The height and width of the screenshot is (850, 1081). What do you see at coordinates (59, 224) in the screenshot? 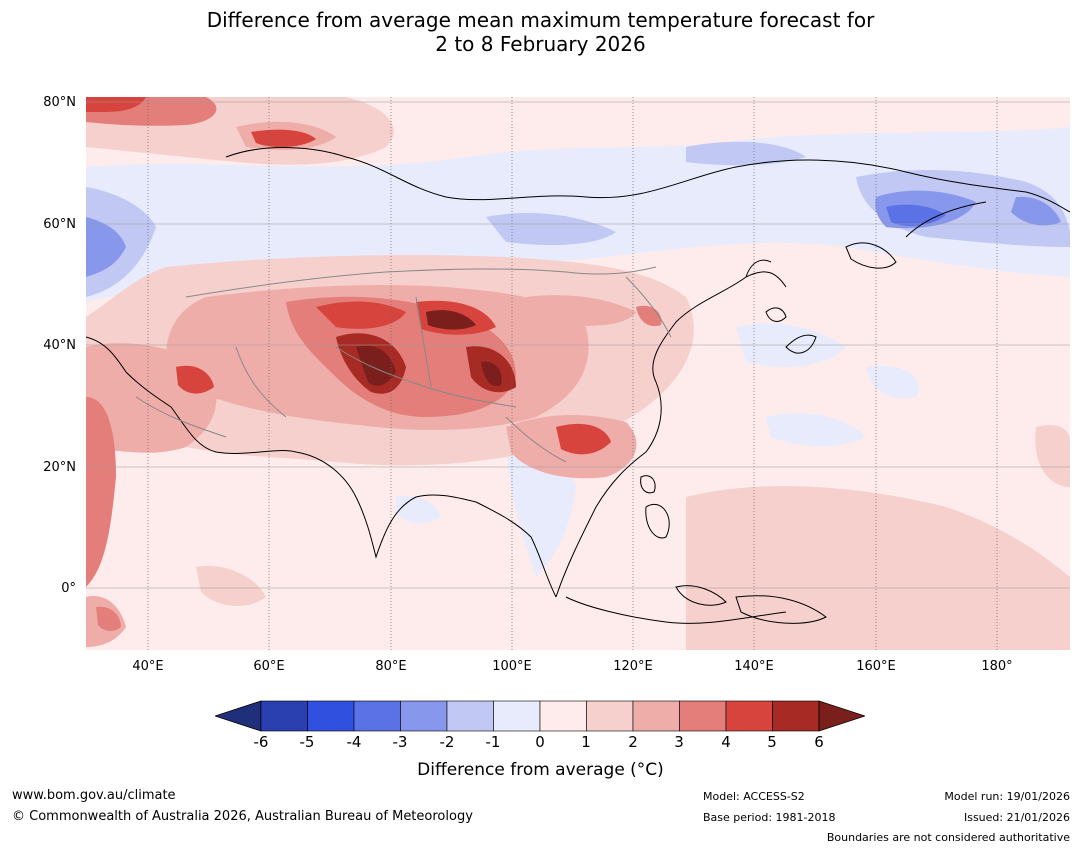
I see `lat-label-60n: 60°N` at bounding box center [59, 224].